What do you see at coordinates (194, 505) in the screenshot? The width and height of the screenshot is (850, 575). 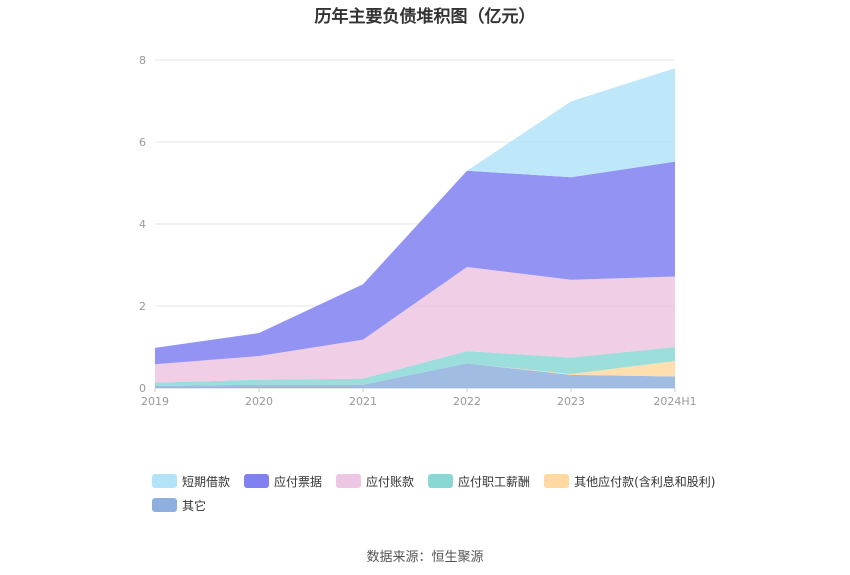 I see `legend-label: 其它` at bounding box center [194, 505].